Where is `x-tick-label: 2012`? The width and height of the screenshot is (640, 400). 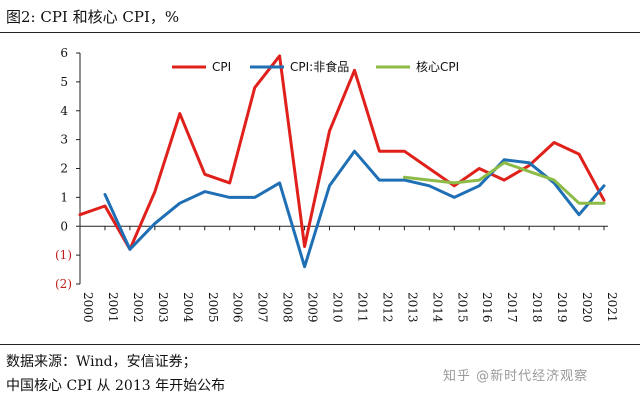 x-tick-label: 2012 is located at coordinates (387, 307).